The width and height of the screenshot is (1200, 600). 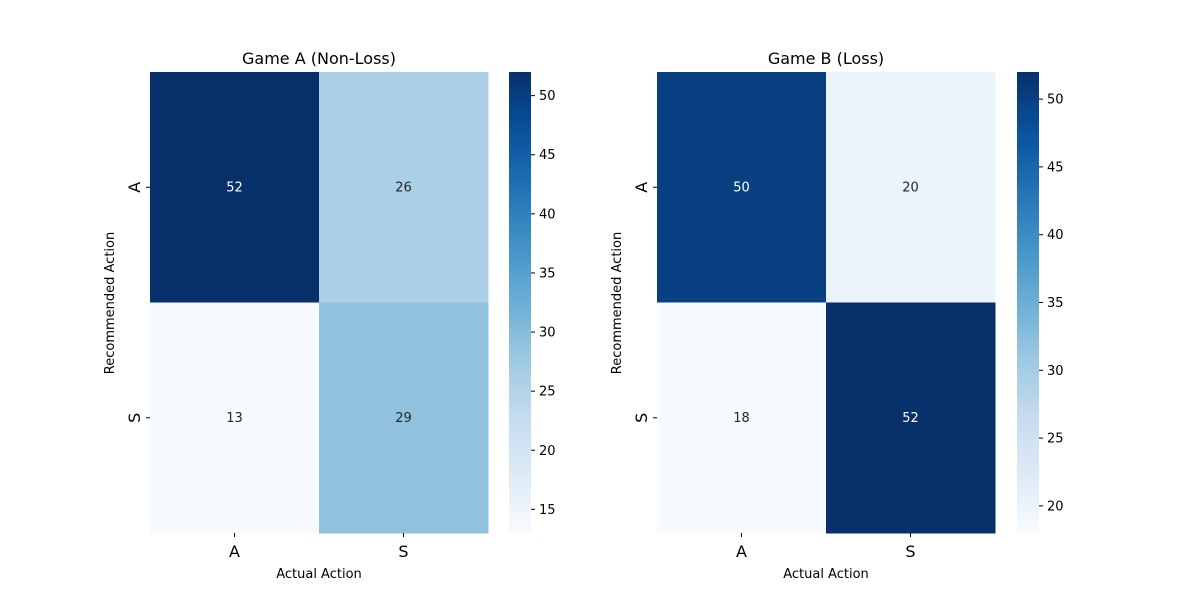 I want to click on colorbar-tick-label: 15, so click(x=547, y=510).